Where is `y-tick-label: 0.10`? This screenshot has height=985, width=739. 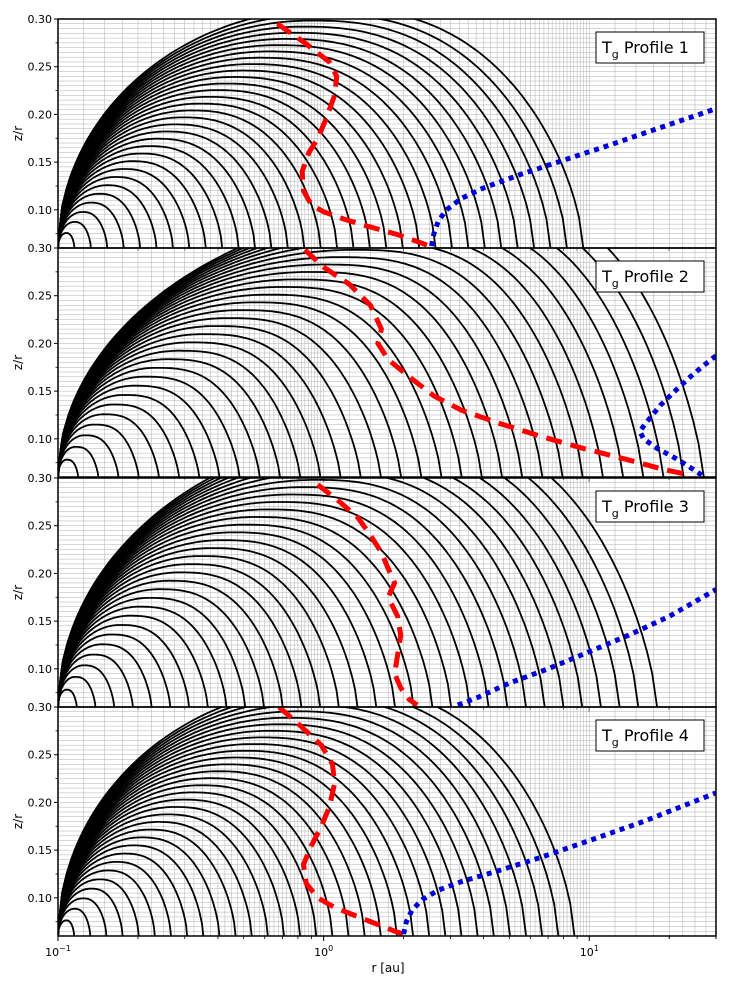
y-tick-label: 0.10 is located at coordinates (40, 669).